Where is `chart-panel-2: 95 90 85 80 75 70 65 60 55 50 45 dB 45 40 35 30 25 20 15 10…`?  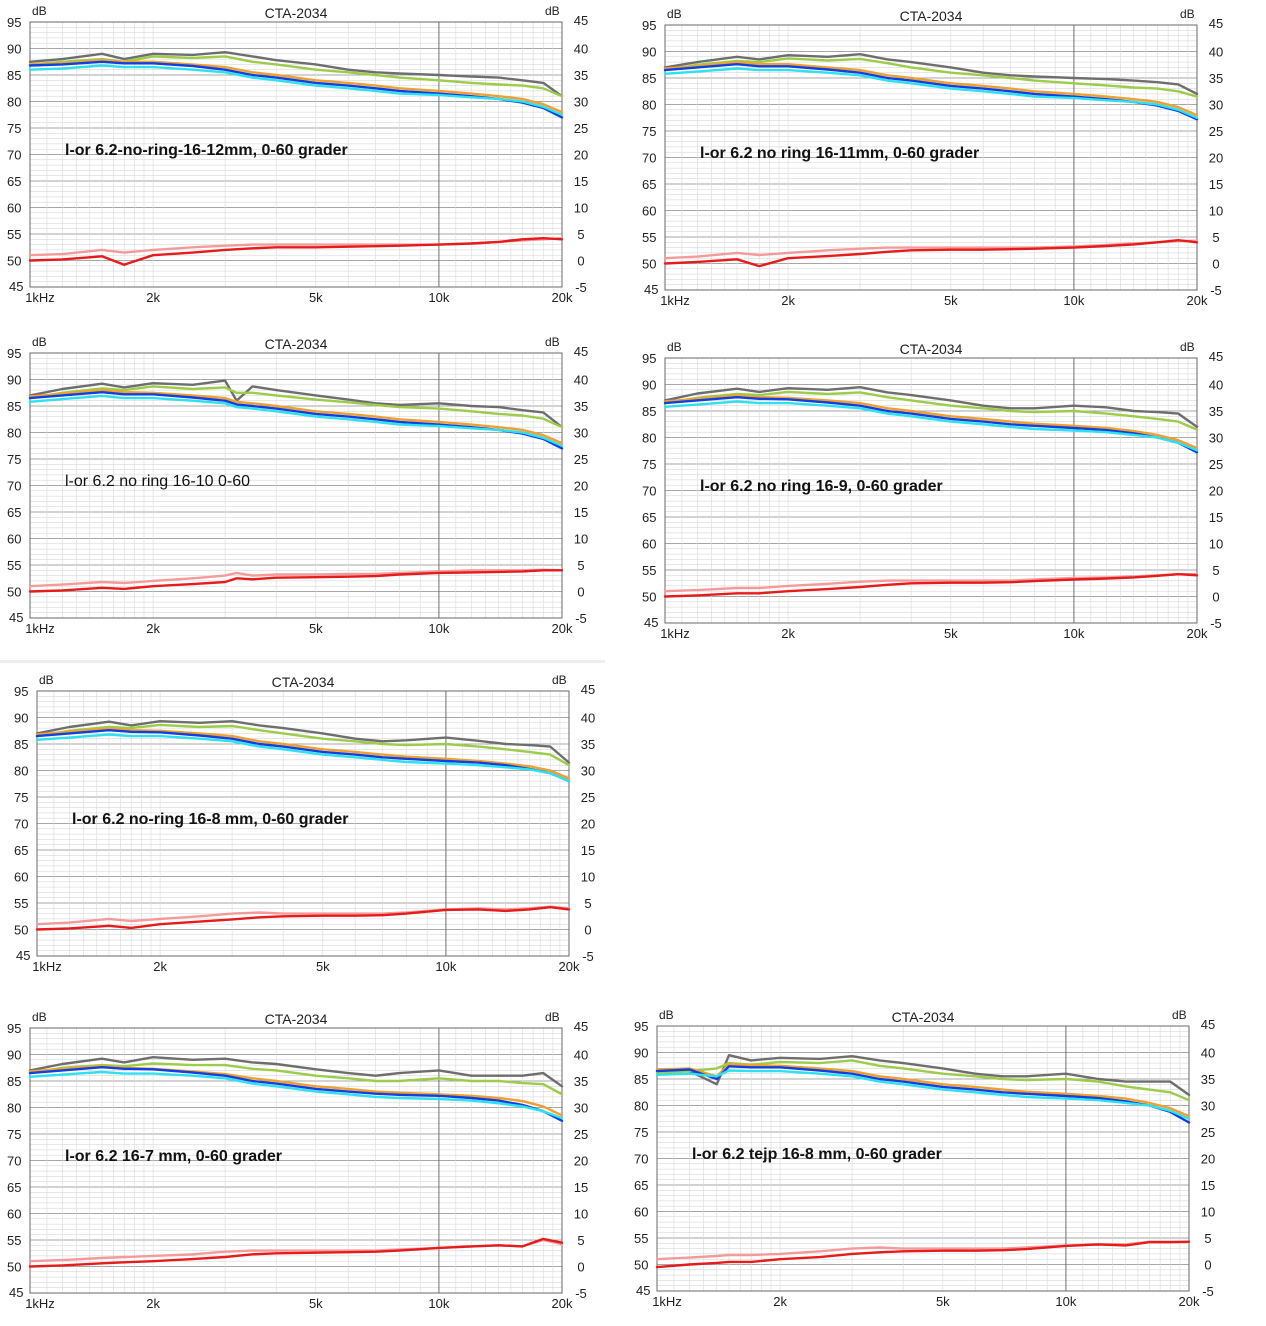 chart-panel-2: 95 90 85 80 75 70 65 60 55 50 45 dB 45 40 35 30 25 20 15 10… is located at coordinates (935, 163).